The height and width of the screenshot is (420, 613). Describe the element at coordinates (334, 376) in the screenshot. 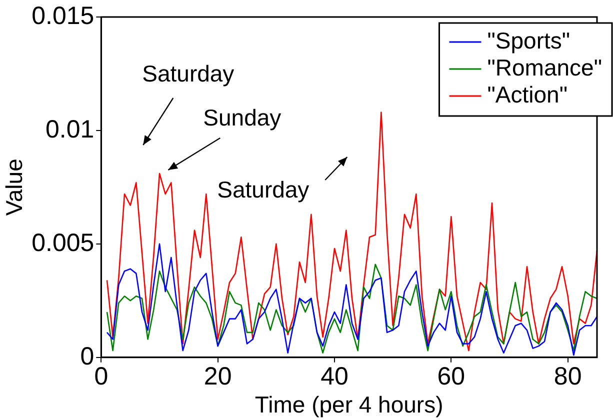

I see `x-tick-label: 40` at that location.